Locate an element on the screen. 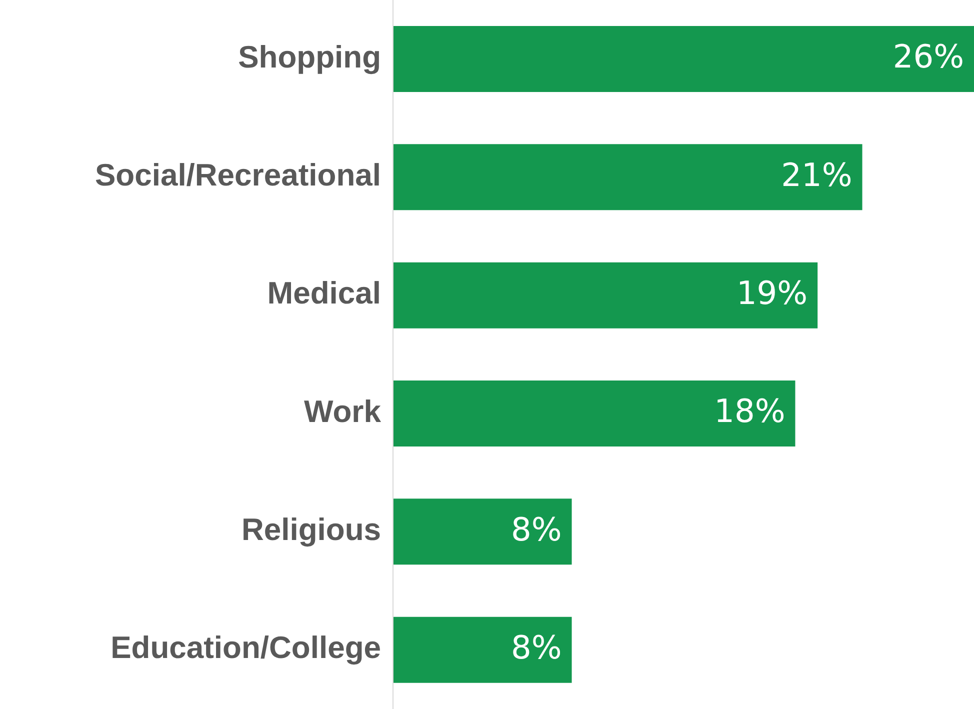 The image size is (974, 709). data-label: 26% is located at coordinates (928, 57).